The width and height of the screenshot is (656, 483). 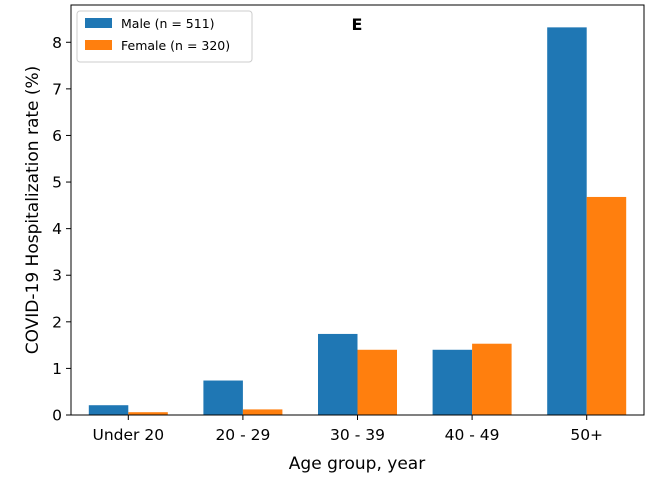 I want to click on y-tick-label: 2, so click(x=57, y=322).